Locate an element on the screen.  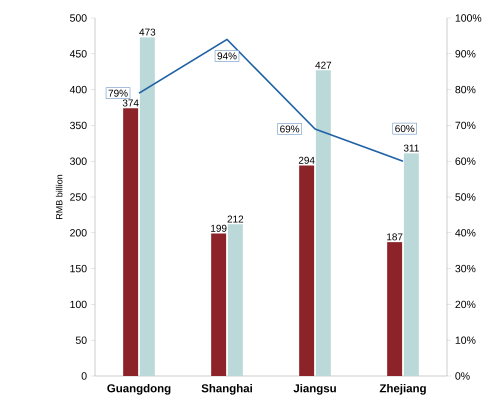
data-label: 60% is located at coordinates (404, 128).